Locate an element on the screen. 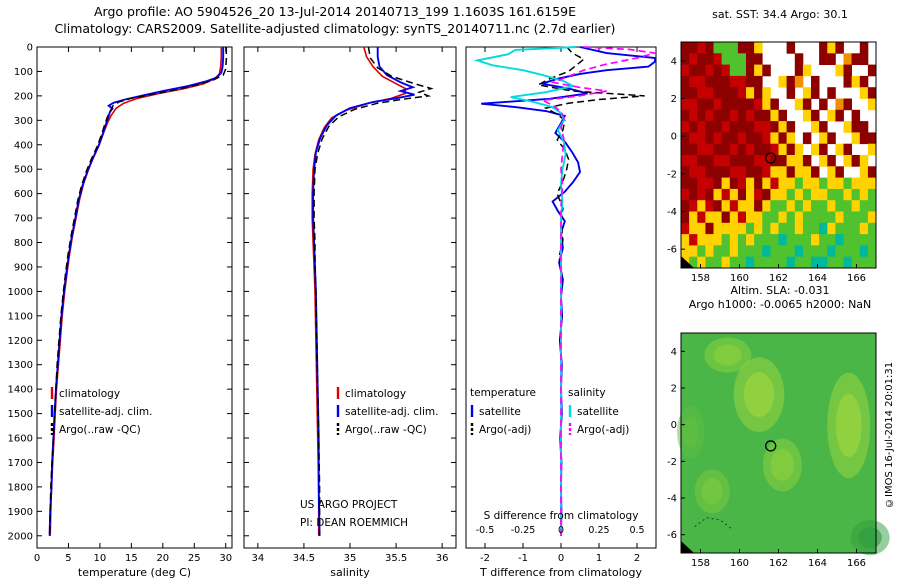 Image resolution: width=900 pixels, height=580 pixels. svg-text: 400 is located at coordinates (23, 145).